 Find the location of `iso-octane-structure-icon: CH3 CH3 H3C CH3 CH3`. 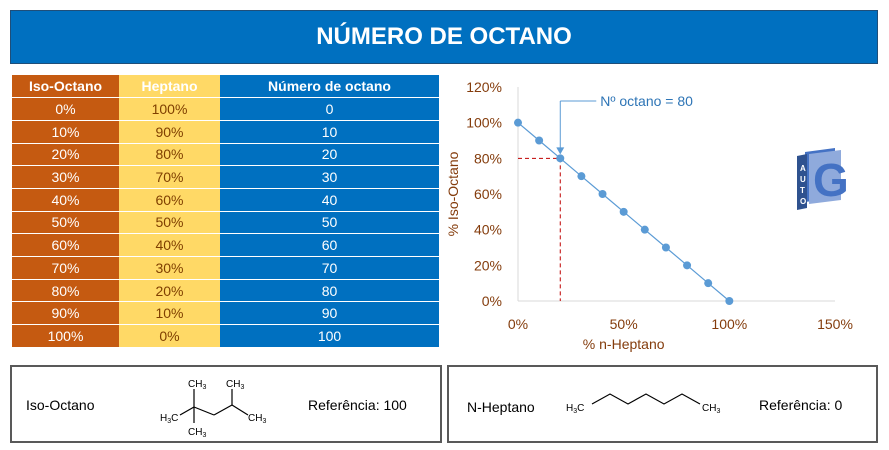

iso-octane-structure-icon: CH3 CH3 H3C CH3 CH3 is located at coordinates (213, 409).